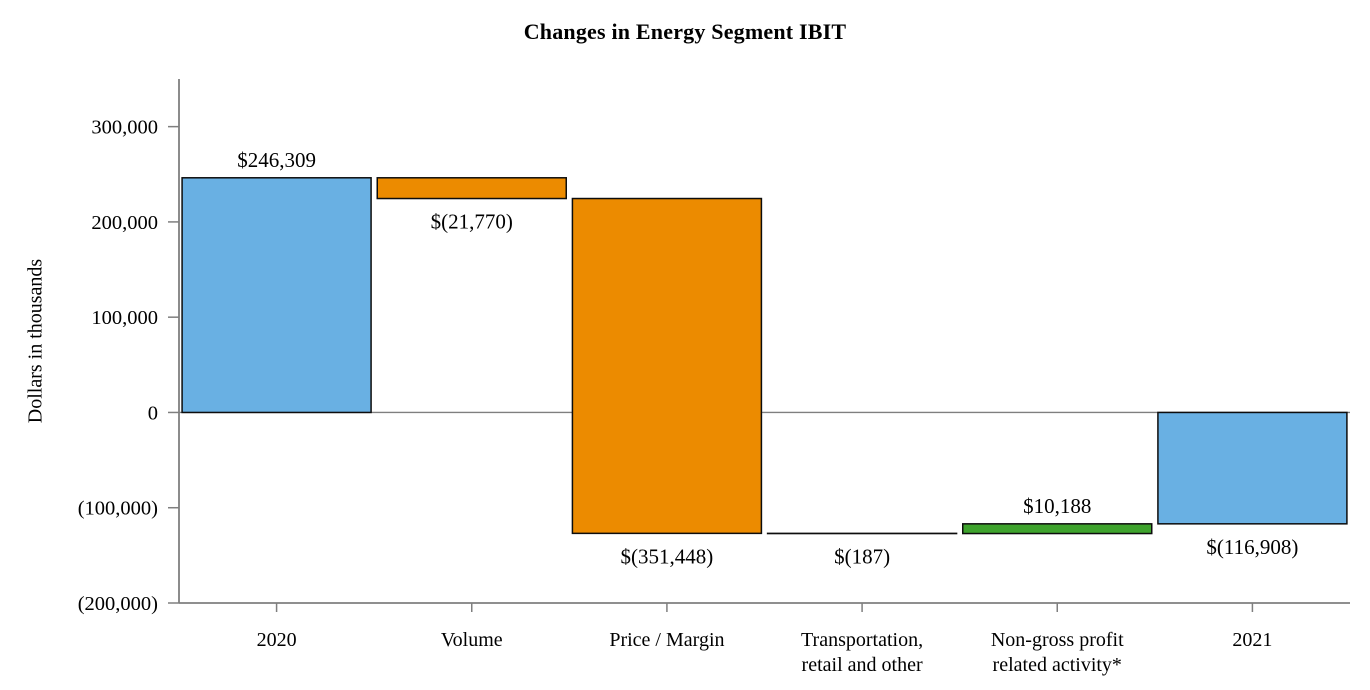  Describe the element at coordinates (1252, 547) in the screenshot. I see `bar-value-label: $(116,908)` at that location.